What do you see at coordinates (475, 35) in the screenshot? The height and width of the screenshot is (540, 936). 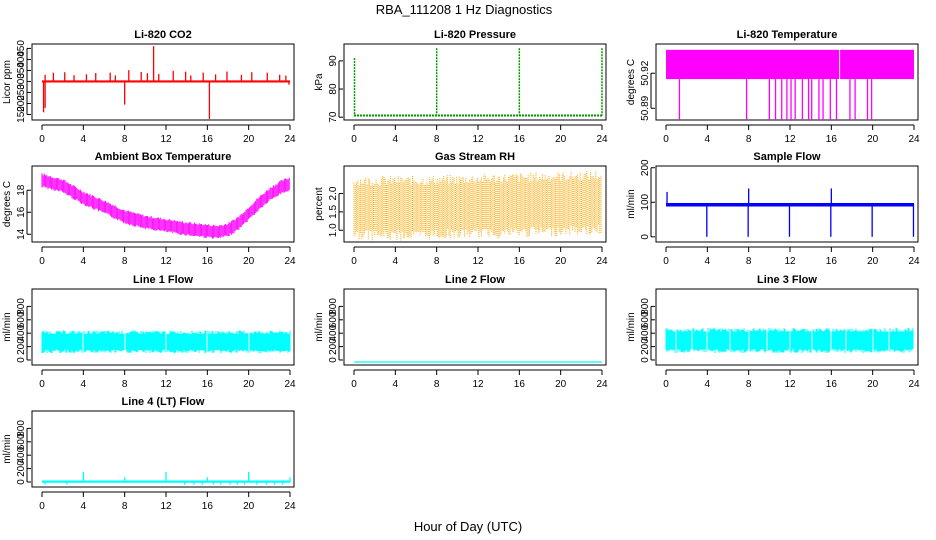 I see `panel-title: Li-820 Pressure` at bounding box center [475, 35].